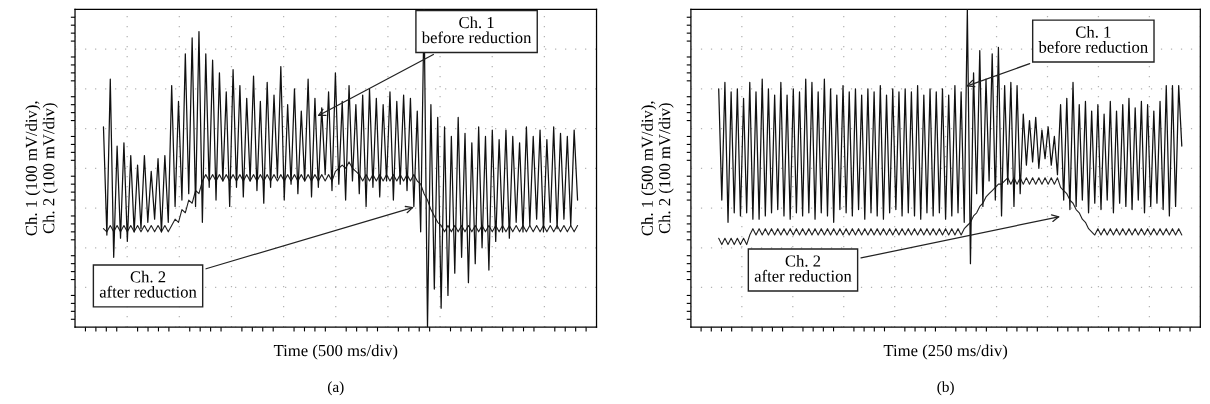  I want to click on series-label: Ch. 1 before reduction, so click(476, 30).